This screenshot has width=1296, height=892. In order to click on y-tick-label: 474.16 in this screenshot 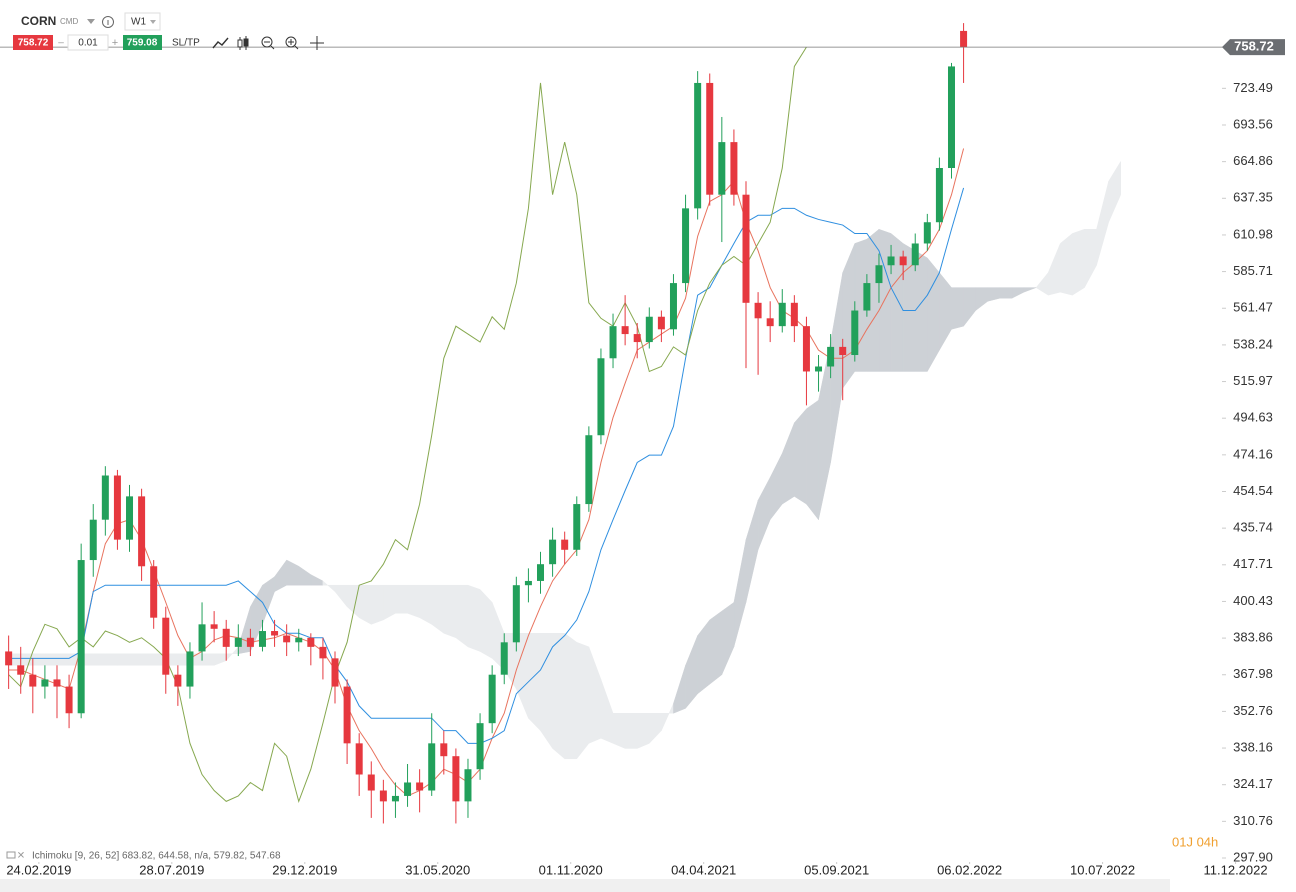, I will do `click(1253, 453)`.